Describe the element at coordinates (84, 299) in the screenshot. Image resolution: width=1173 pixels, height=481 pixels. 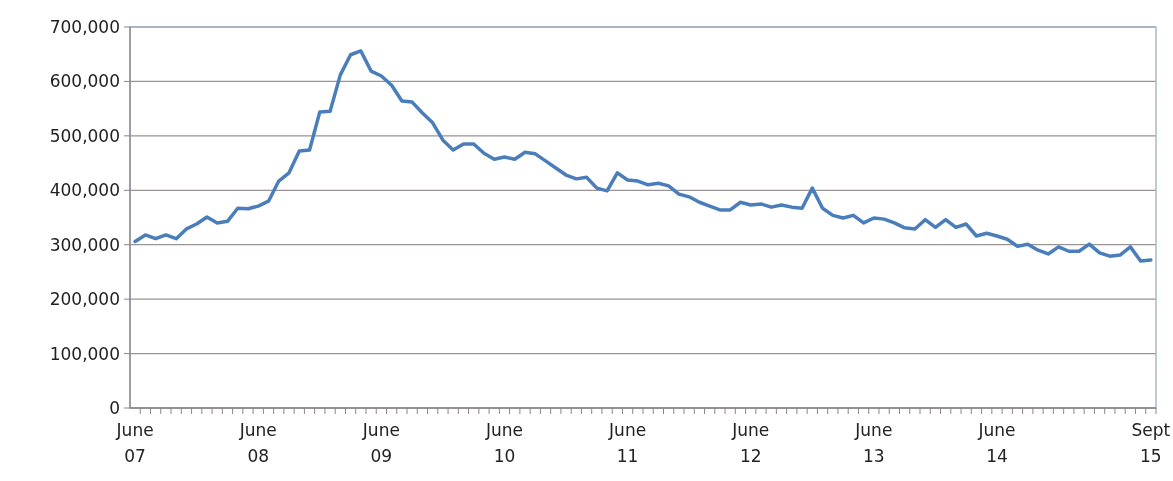
I see `y-tick-label: 200,000` at that location.